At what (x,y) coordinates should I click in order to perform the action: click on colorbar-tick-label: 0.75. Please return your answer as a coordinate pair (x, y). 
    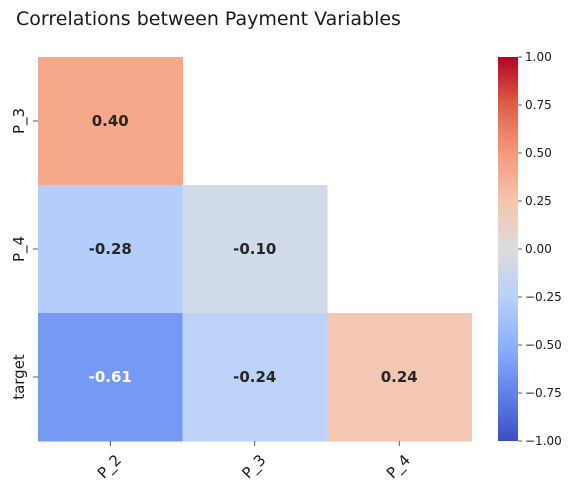
    Looking at the image, I should click on (538, 105).